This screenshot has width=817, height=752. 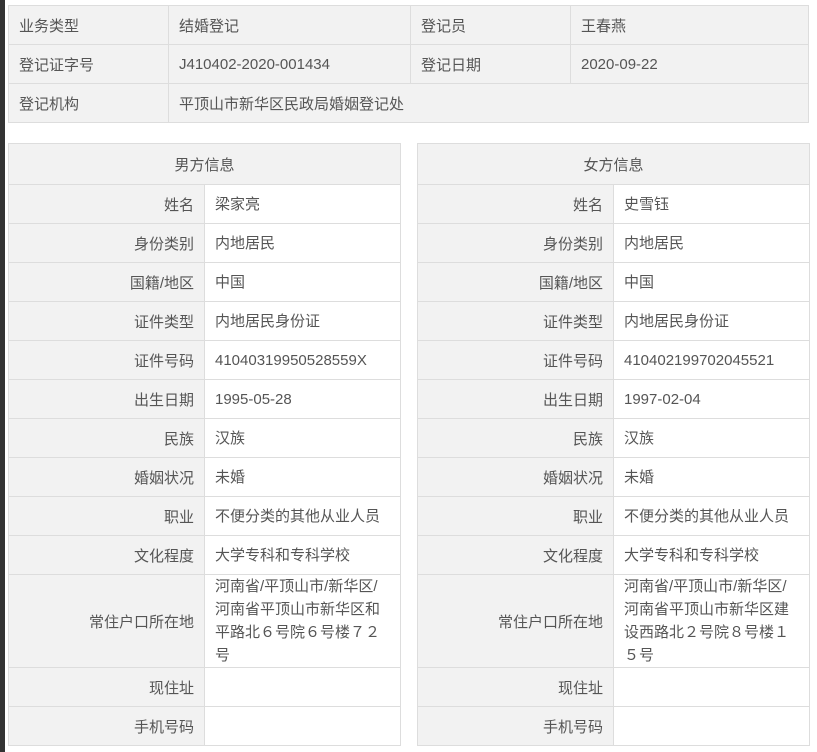 I want to click on table-row: 登记证字号 J410402-2020-001434 登记日期 2020-09-22, so click(x=408, y=64).